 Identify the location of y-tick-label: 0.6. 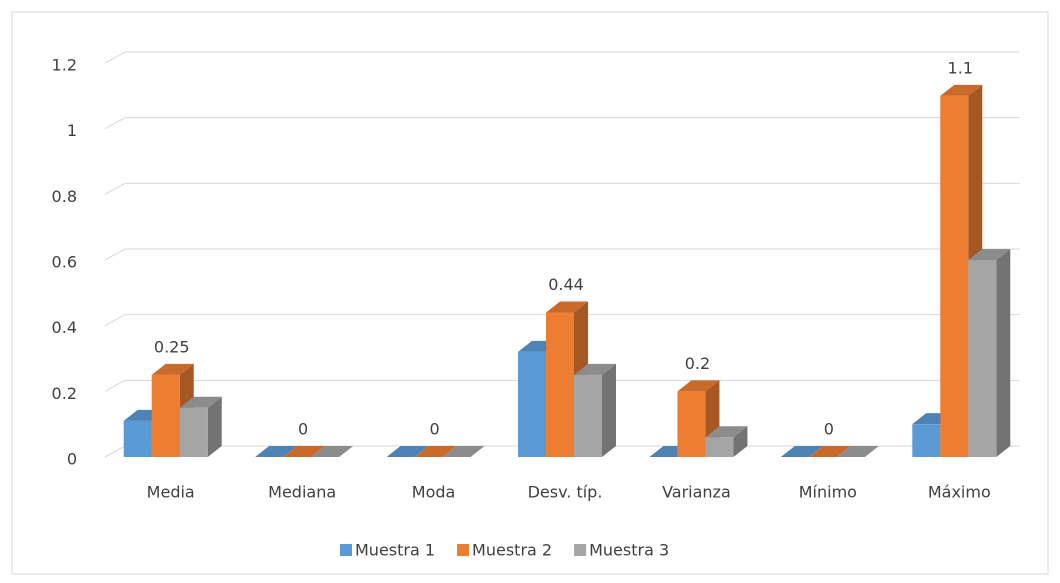
(64, 262).